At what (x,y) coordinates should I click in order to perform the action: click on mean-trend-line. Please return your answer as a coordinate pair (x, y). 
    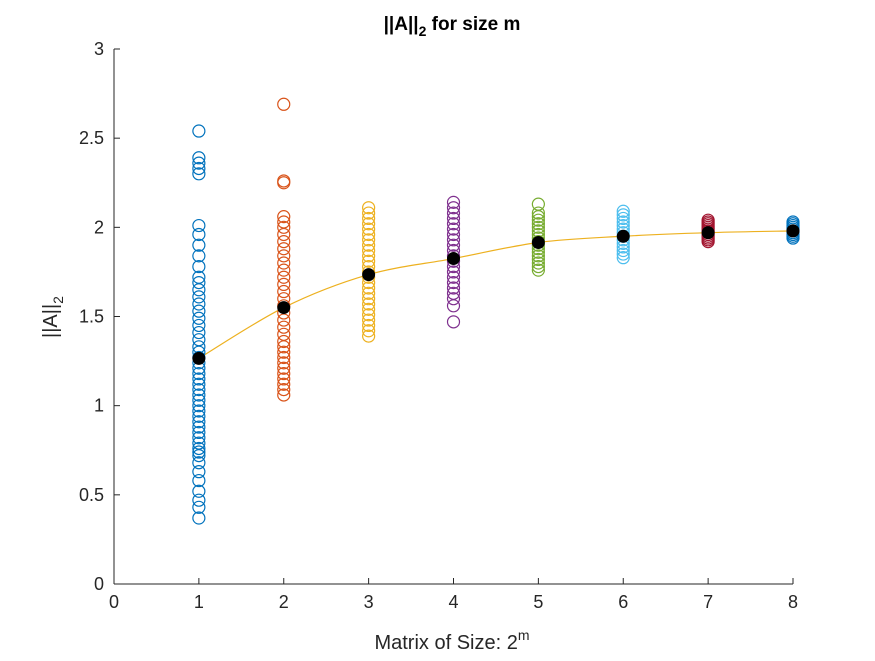
    Looking at the image, I should click on (496, 294).